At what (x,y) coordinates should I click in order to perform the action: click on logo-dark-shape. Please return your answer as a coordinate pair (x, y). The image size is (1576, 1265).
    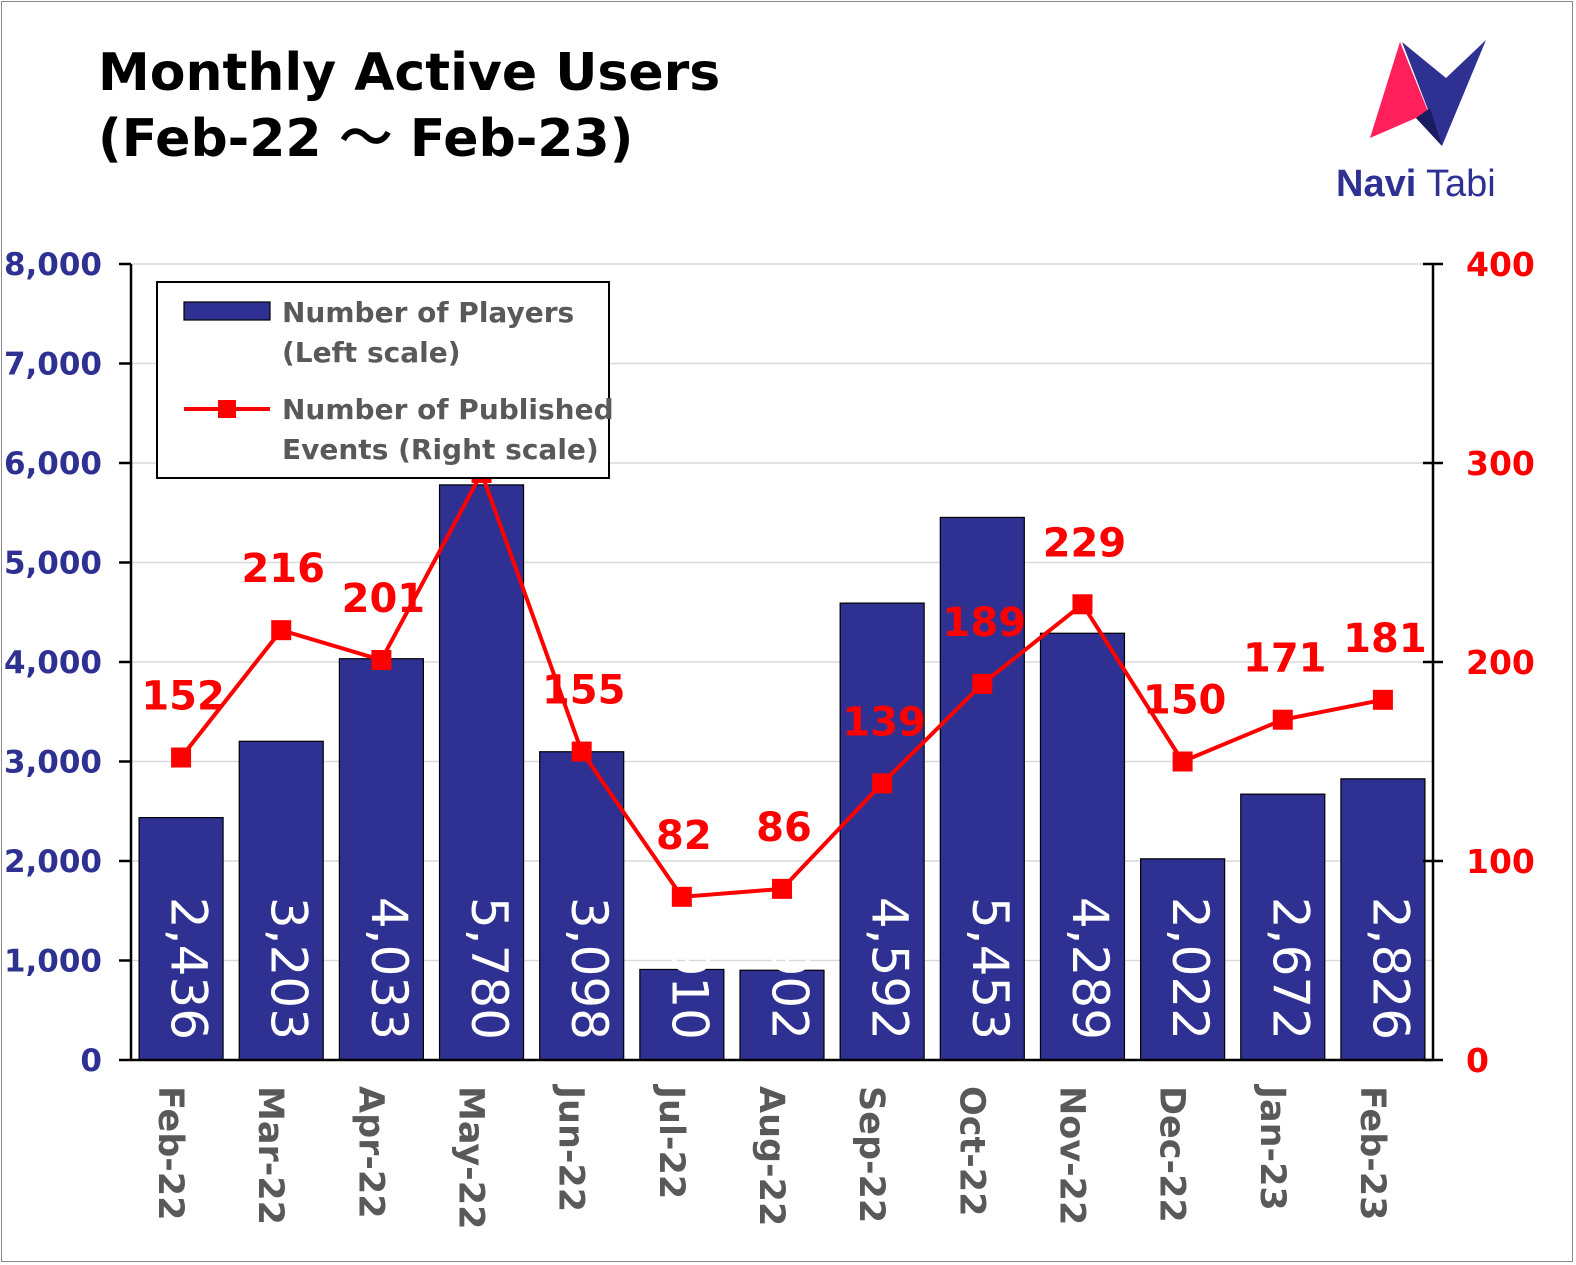
    Looking at the image, I should click on (1429, 127).